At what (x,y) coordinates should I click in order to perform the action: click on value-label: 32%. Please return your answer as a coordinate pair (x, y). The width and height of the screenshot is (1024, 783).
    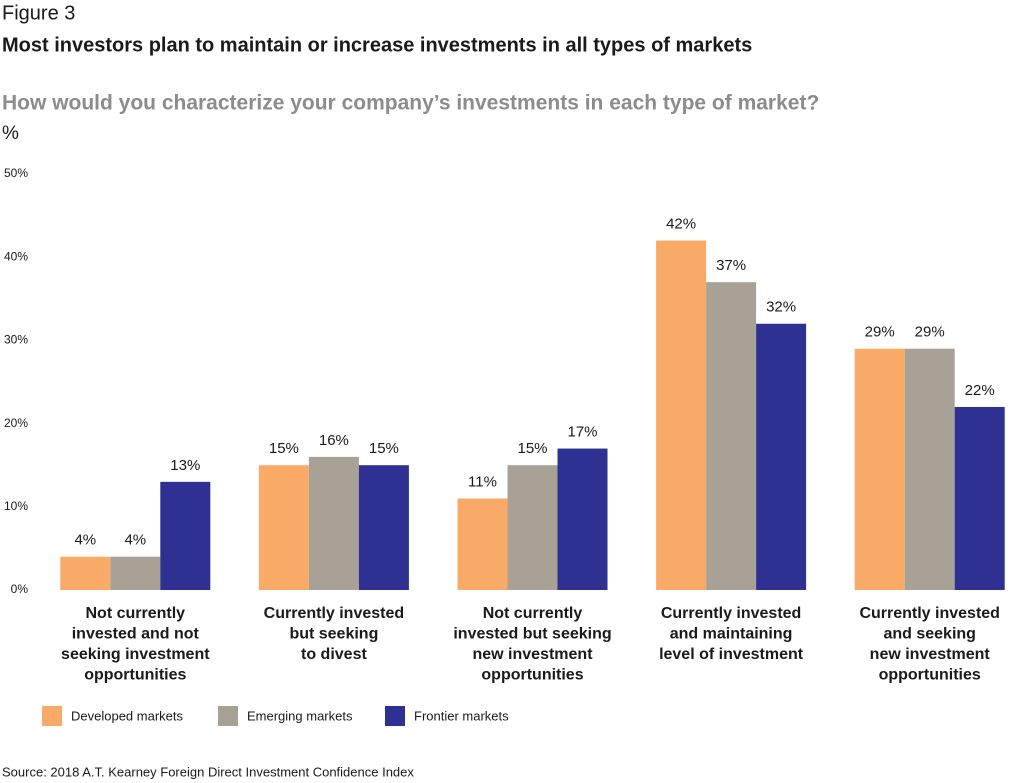
    Looking at the image, I should click on (781, 307).